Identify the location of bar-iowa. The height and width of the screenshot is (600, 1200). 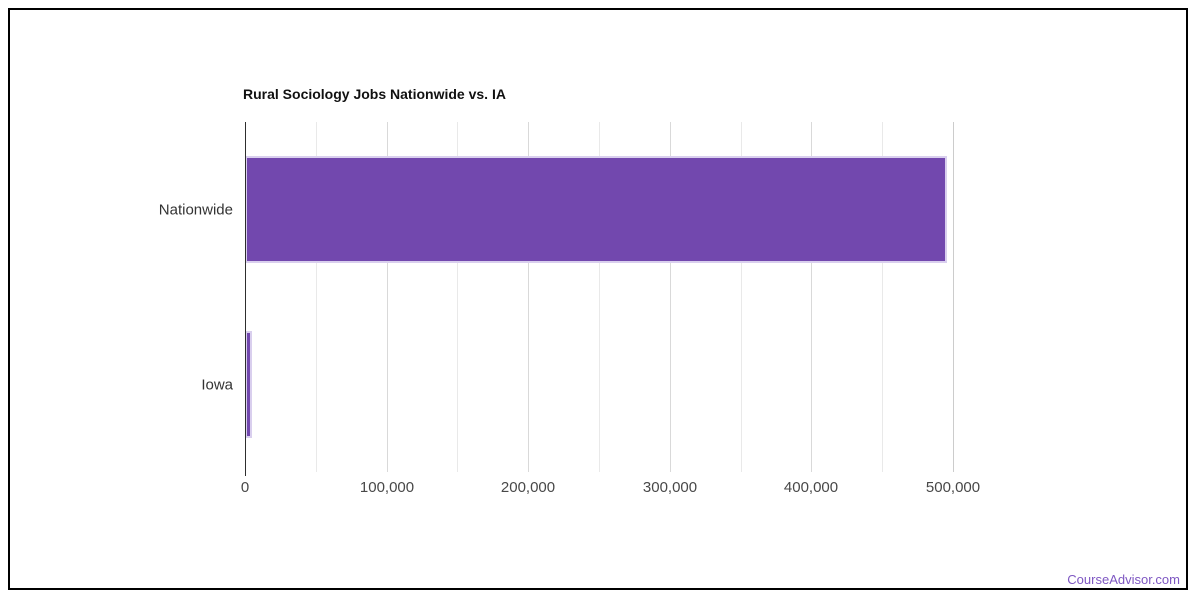
(248, 384).